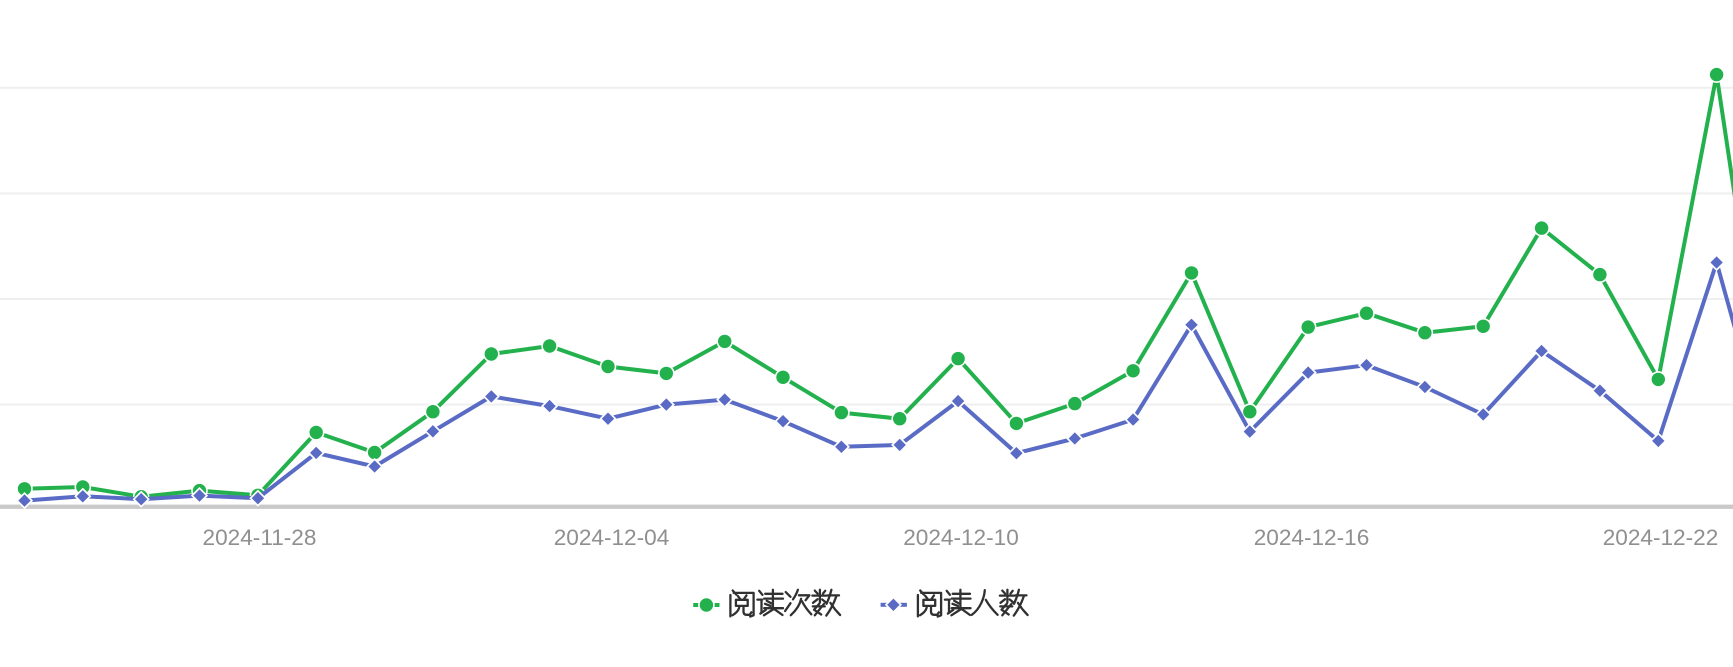 The image size is (1733, 667). I want to click on svg-text: 2024-12-22, so click(1661, 537).